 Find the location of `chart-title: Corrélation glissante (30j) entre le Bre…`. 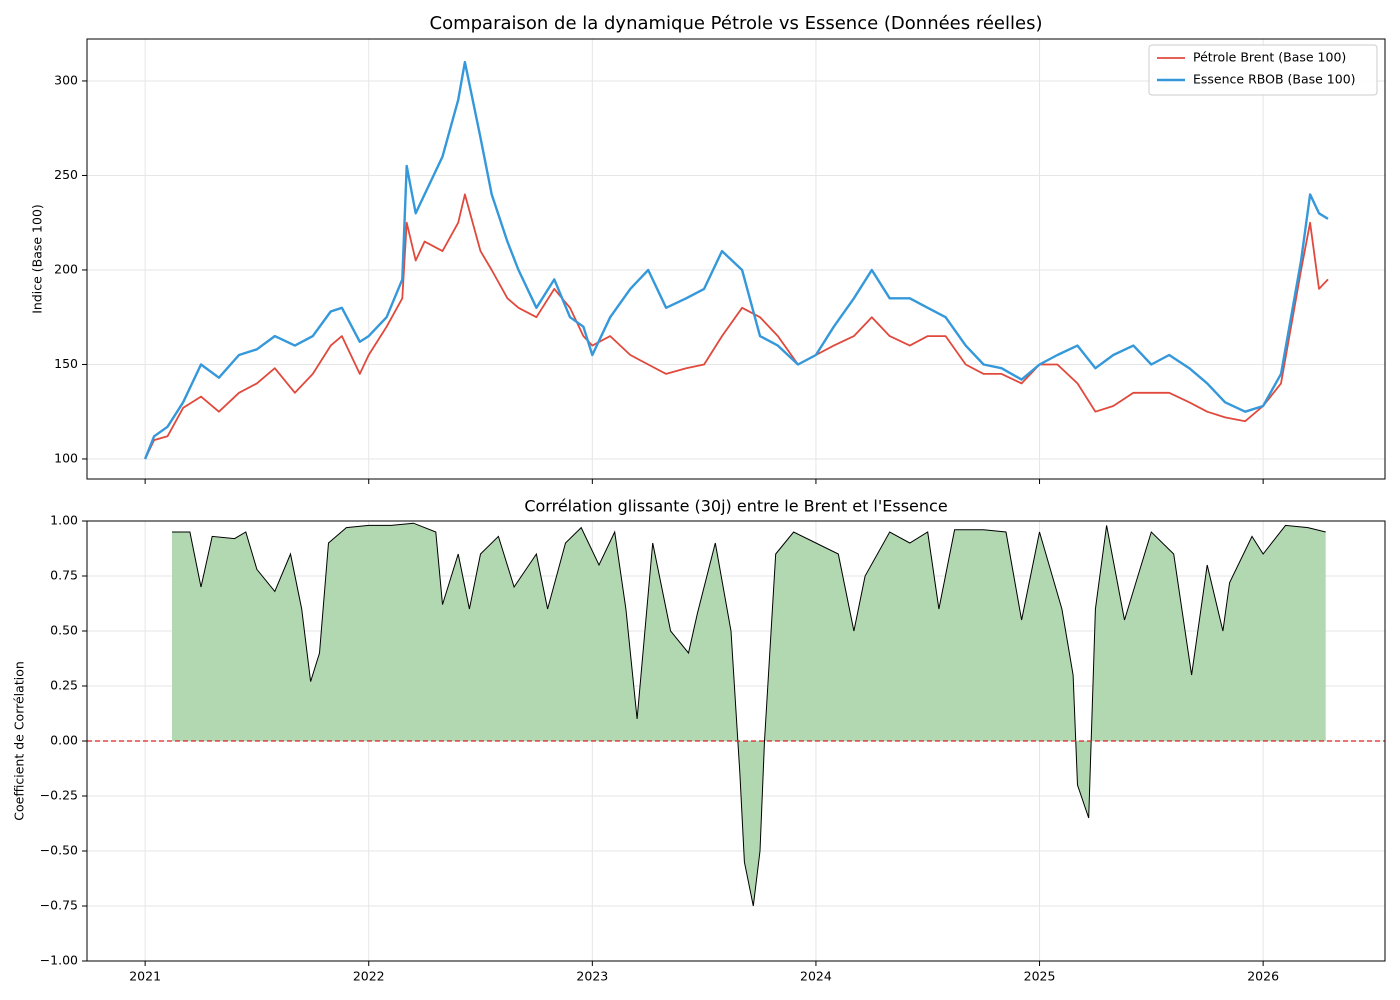

chart-title: Corrélation glissante (30j) entre le Bre… is located at coordinates (735, 506).